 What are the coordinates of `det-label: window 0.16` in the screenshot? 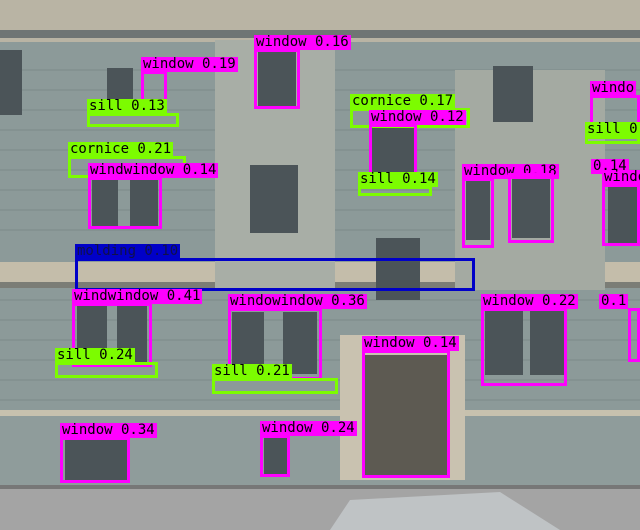 It's located at (302, 42).